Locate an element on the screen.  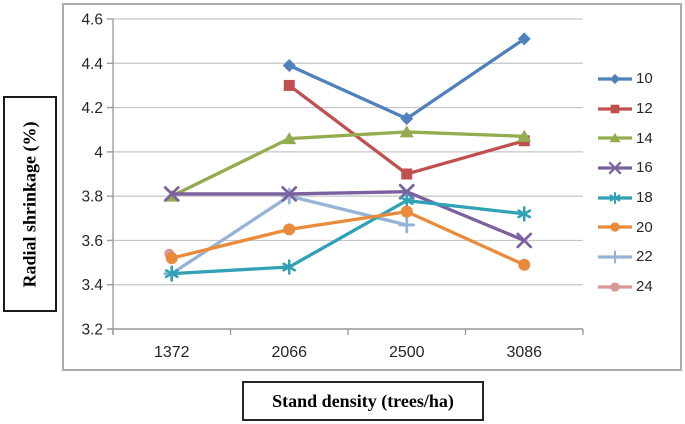
legend-marker-circle-small-icon is located at coordinates (615, 286).